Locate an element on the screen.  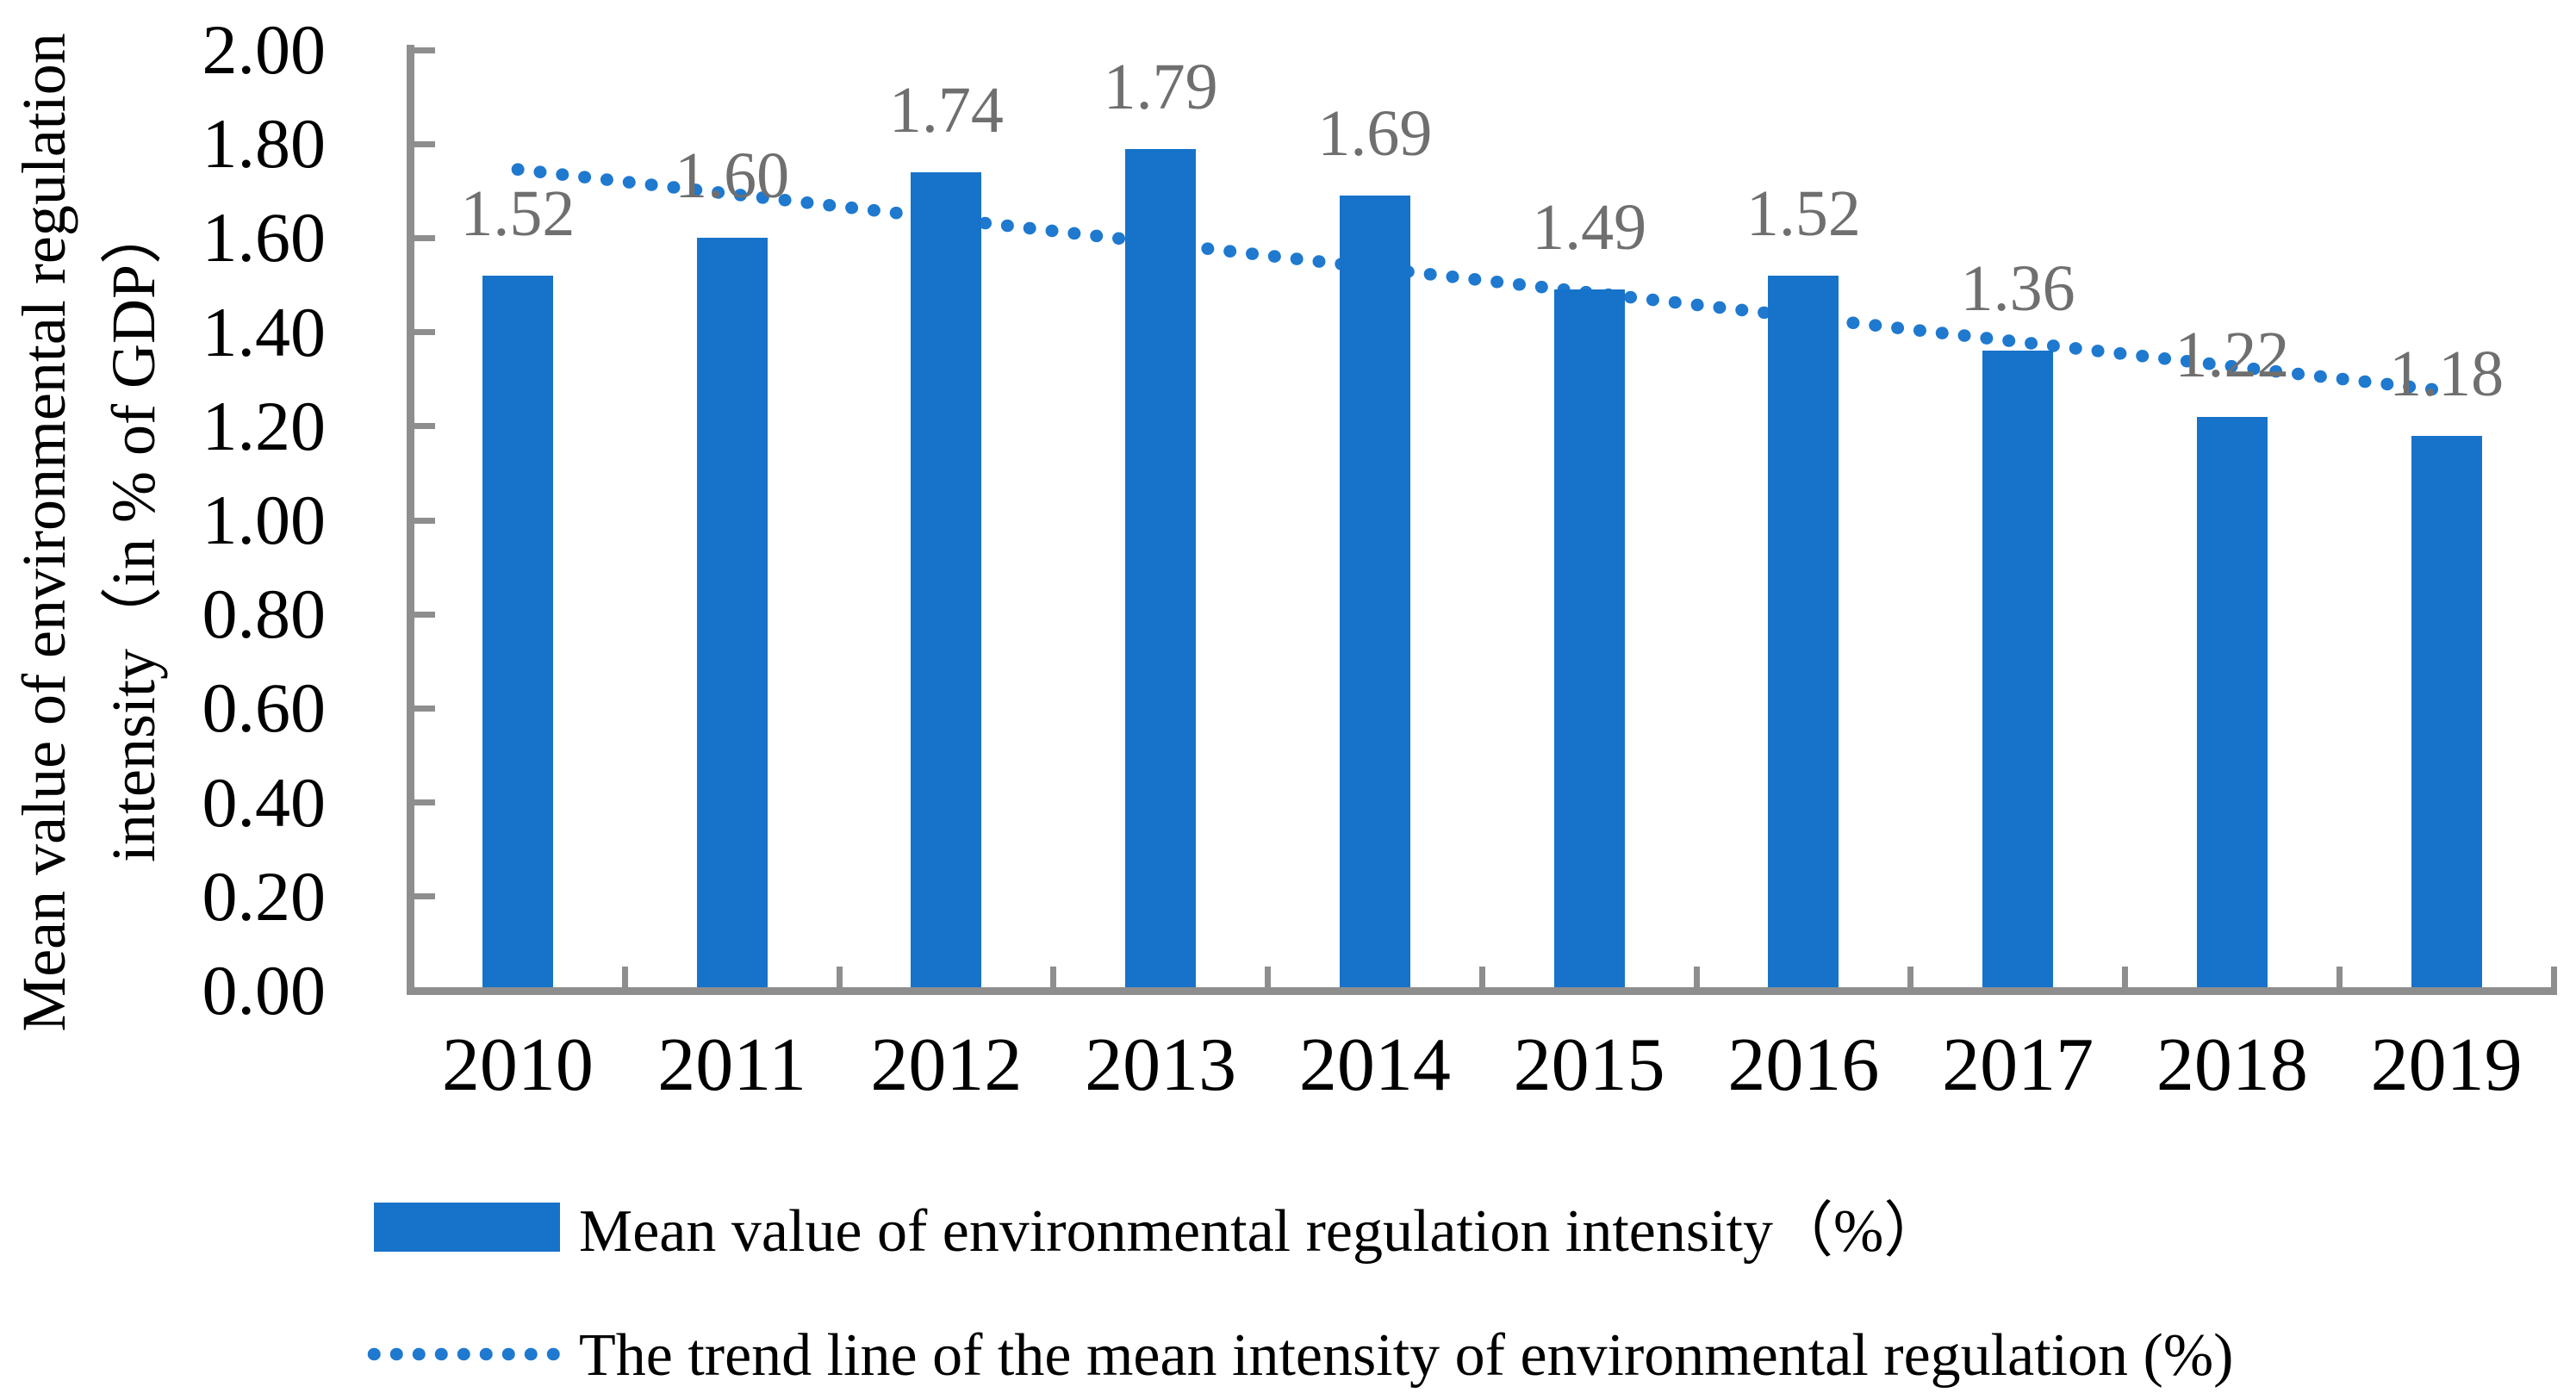
data-label-2015: 1.49 is located at coordinates (1590, 227).